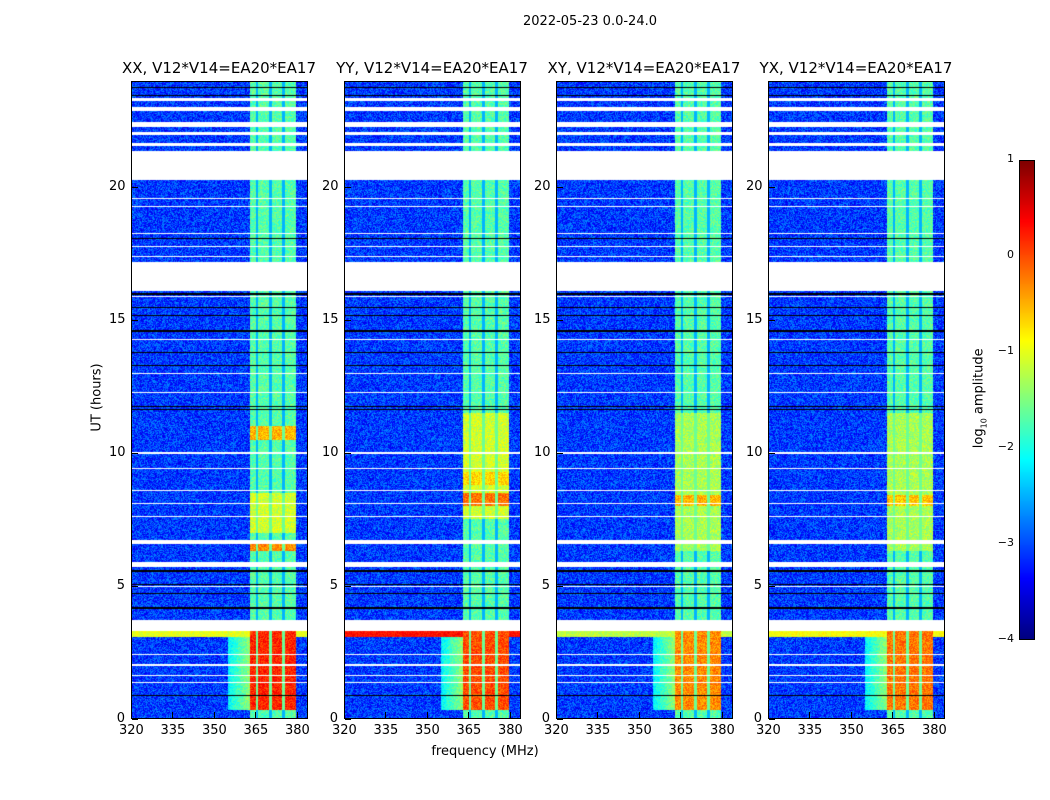 This screenshot has width=1050, height=800. I want to click on colorbar, so click(1027, 400).